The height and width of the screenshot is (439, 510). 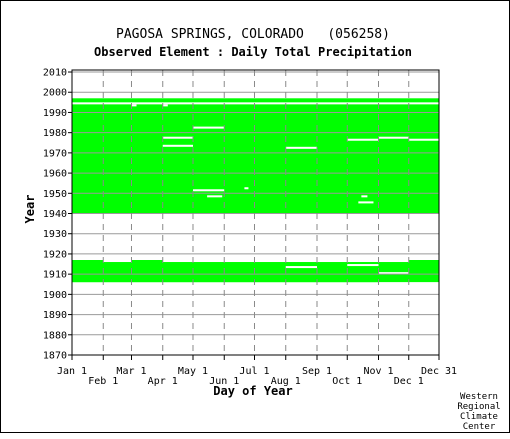 I want to click on x-tick-label-feb-1: Feb 1, so click(x=103, y=381).